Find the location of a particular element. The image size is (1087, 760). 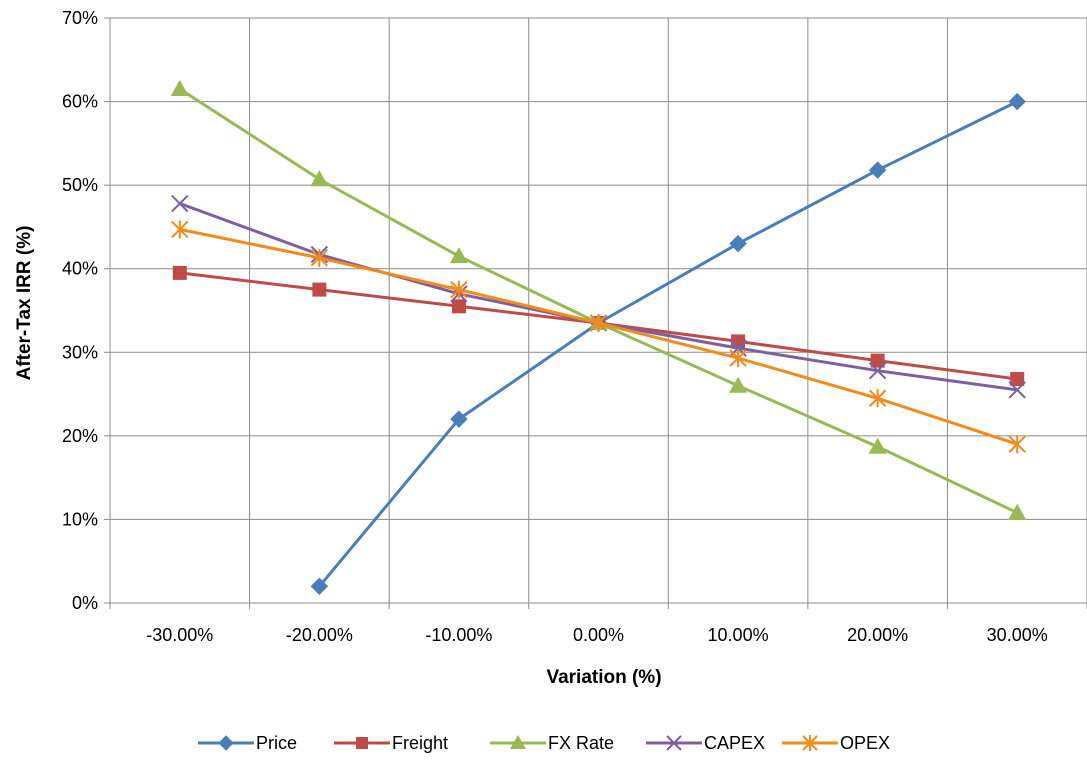

y-tick-label: 0% is located at coordinates (85, 603).